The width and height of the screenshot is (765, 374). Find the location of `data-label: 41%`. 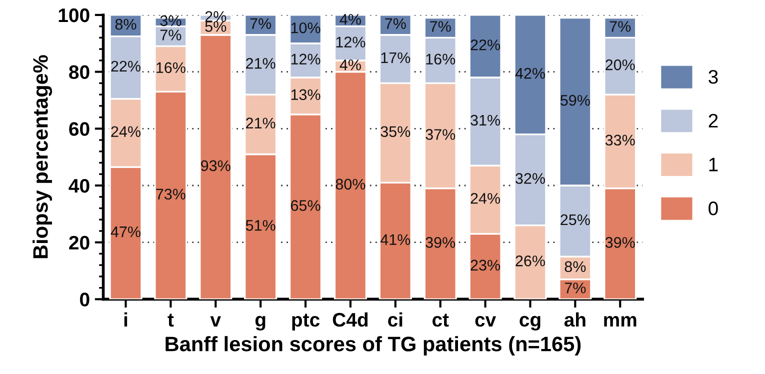

data-label: 41% is located at coordinates (395, 239).